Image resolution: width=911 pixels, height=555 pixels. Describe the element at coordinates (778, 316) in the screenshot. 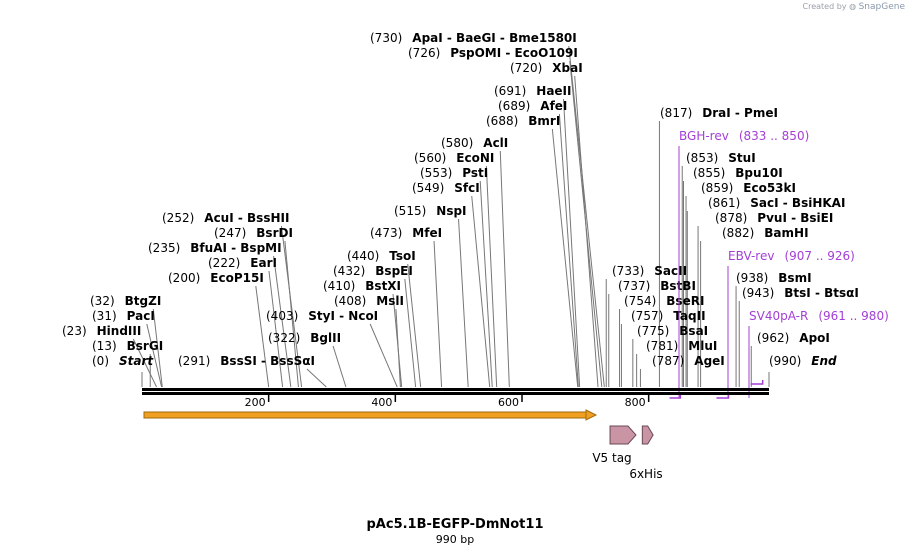

I see `primer-name: SV40pA-R` at that location.